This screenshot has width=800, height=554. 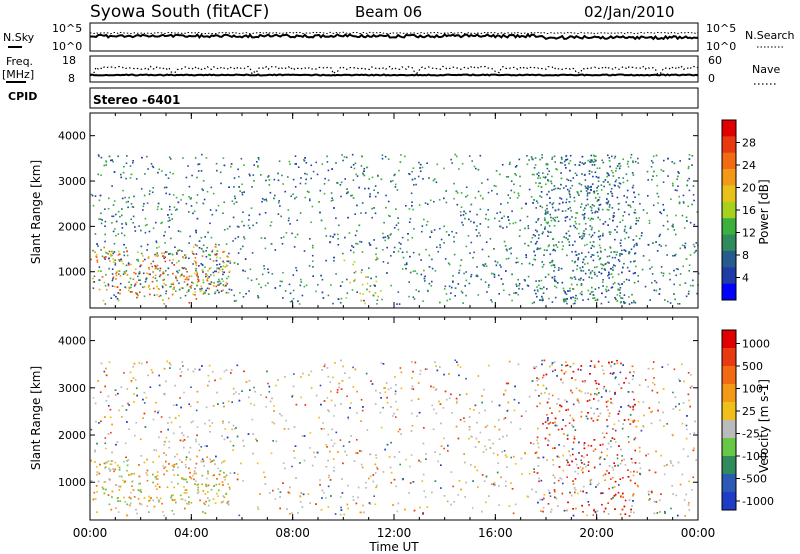 What do you see at coordinates (770, 35) in the screenshot?
I see `nsearch-label: N.Search` at bounding box center [770, 35].